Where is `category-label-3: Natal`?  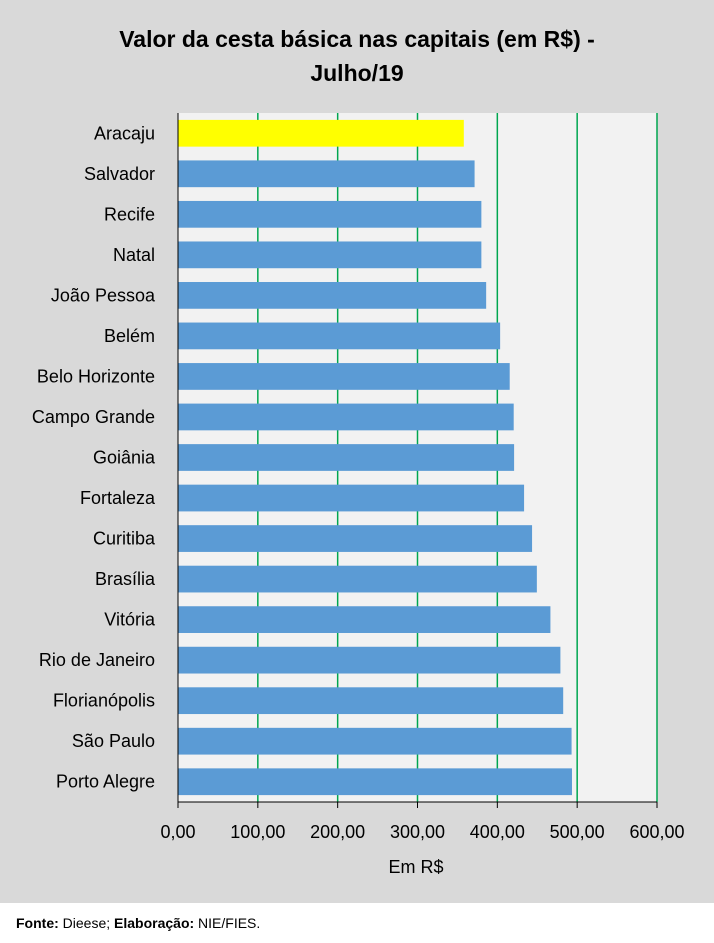 category-label-3: Natal is located at coordinates (134, 255).